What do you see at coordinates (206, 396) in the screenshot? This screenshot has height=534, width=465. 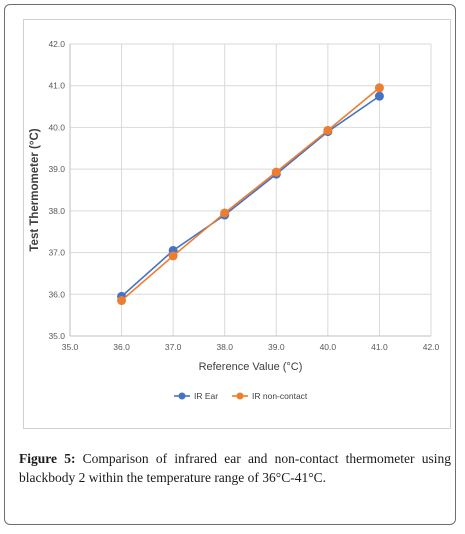 I see `legend-label: IR Ear` at bounding box center [206, 396].